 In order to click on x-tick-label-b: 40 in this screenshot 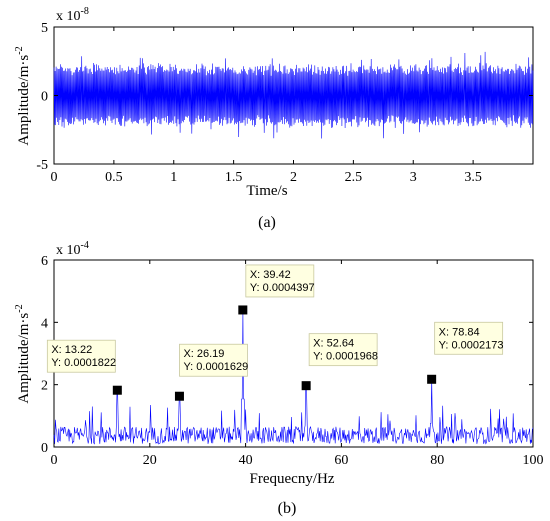, I will do `click(246, 460)`.